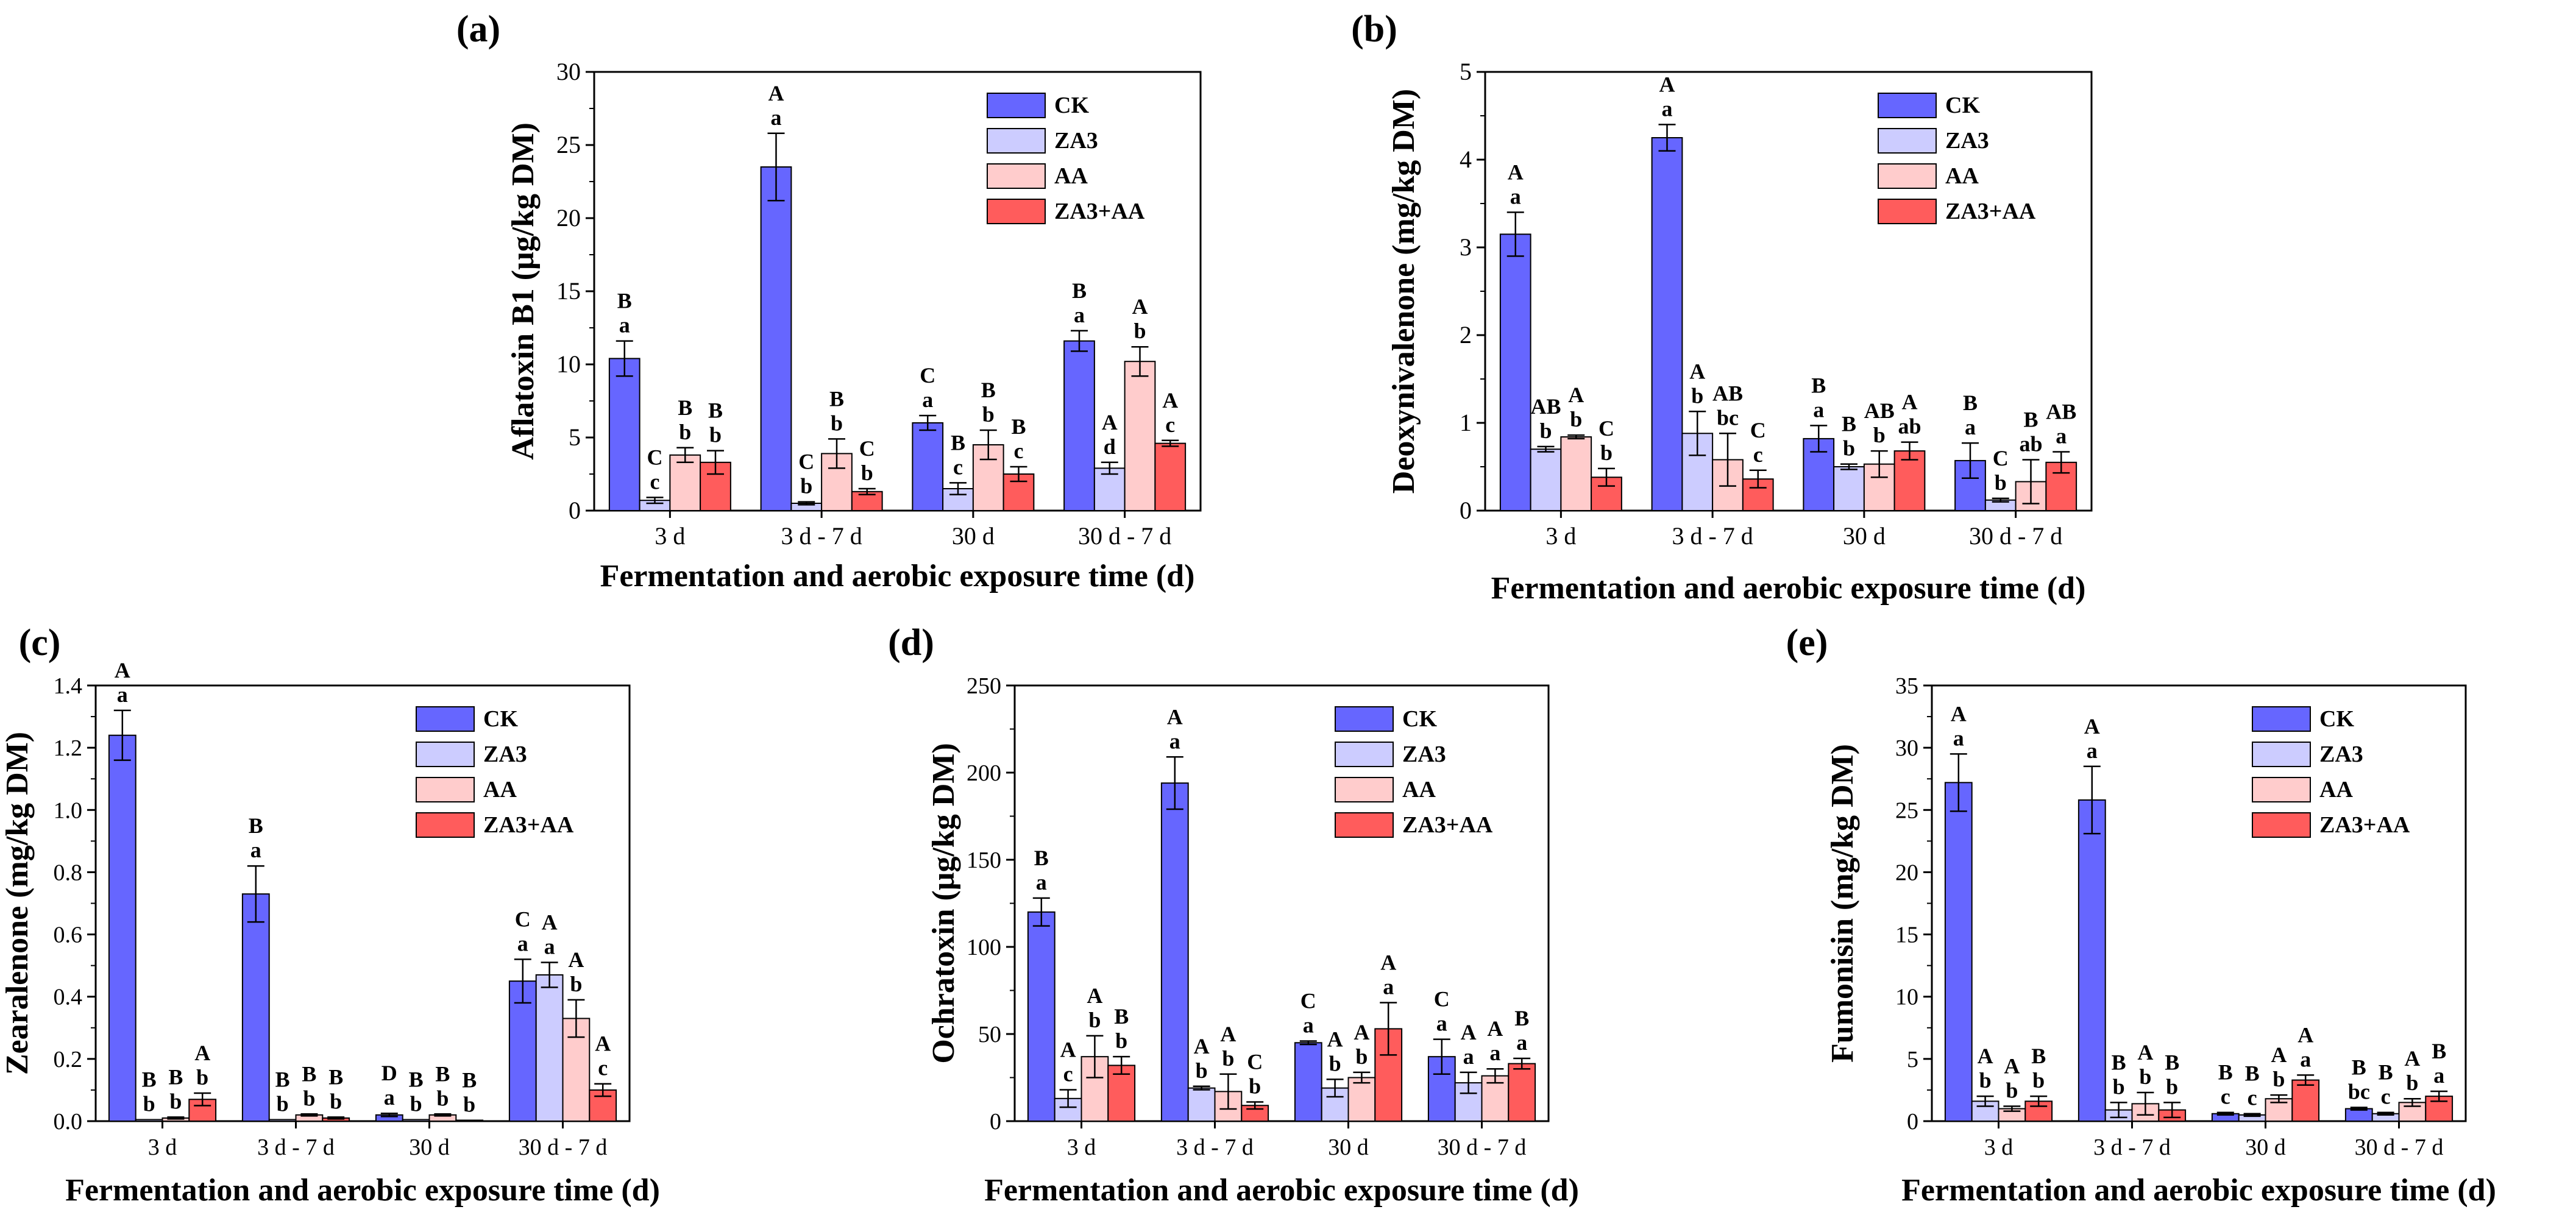 Image resolution: width=2576 pixels, height=1229 pixels. Describe the element at coordinates (389, 1073) in the screenshot. I see `sig-letter-upper: D` at that location.